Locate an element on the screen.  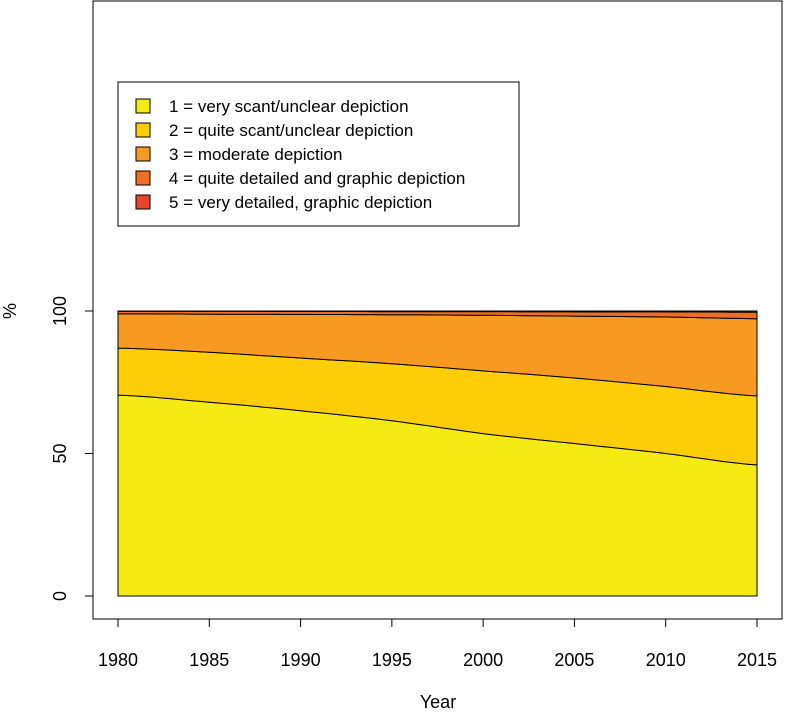
x-tick-label: 2015 is located at coordinates (757, 660).